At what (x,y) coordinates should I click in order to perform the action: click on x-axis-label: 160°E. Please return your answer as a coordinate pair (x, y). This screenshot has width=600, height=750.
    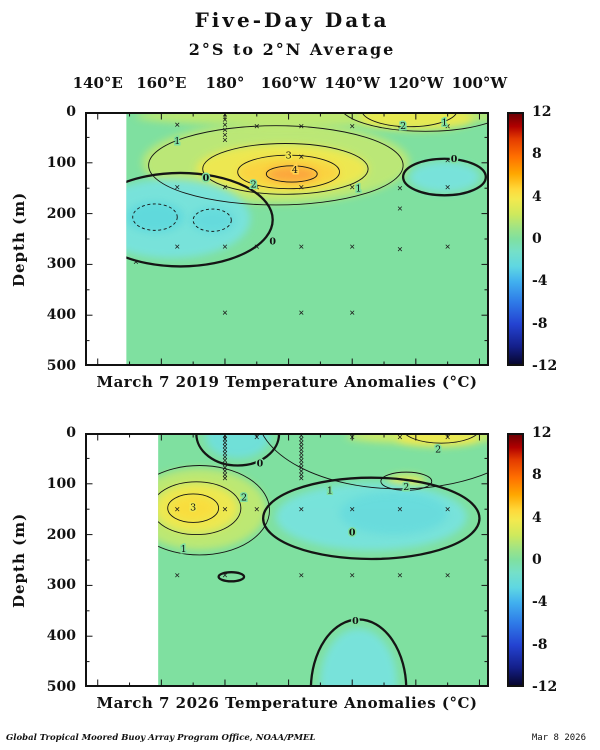
    Looking at the image, I should click on (161, 83).